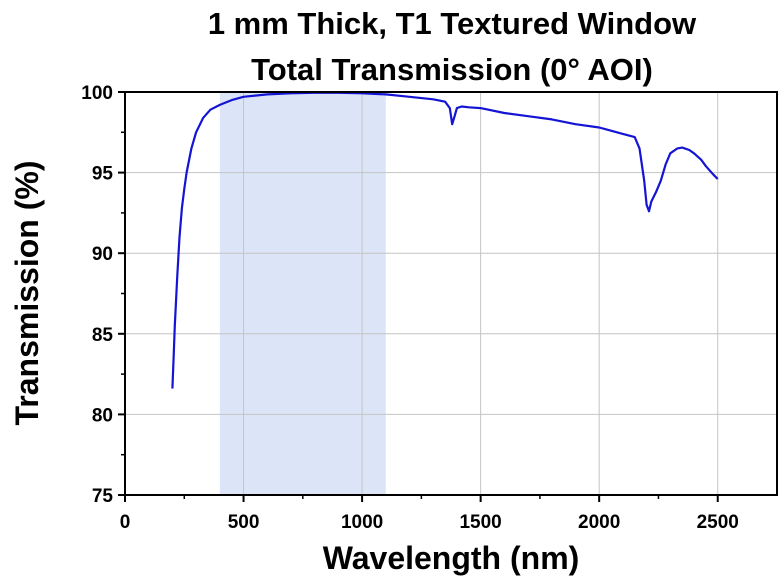 This screenshot has height=581, width=780. Describe the element at coordinates (102, 254) in the screenshot. I see `y-tick-label: 90` at that location.